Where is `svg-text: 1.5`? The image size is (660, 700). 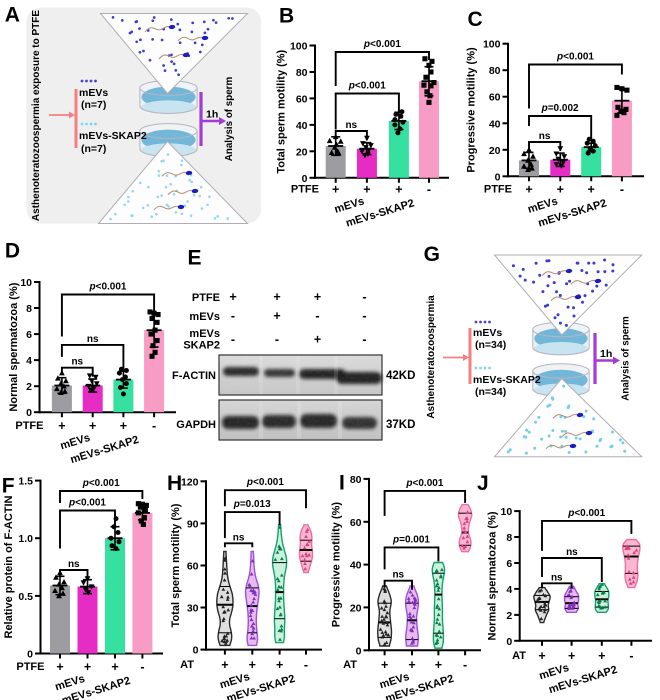 svg-text: 1.5 is located at coordinates (25, 482).